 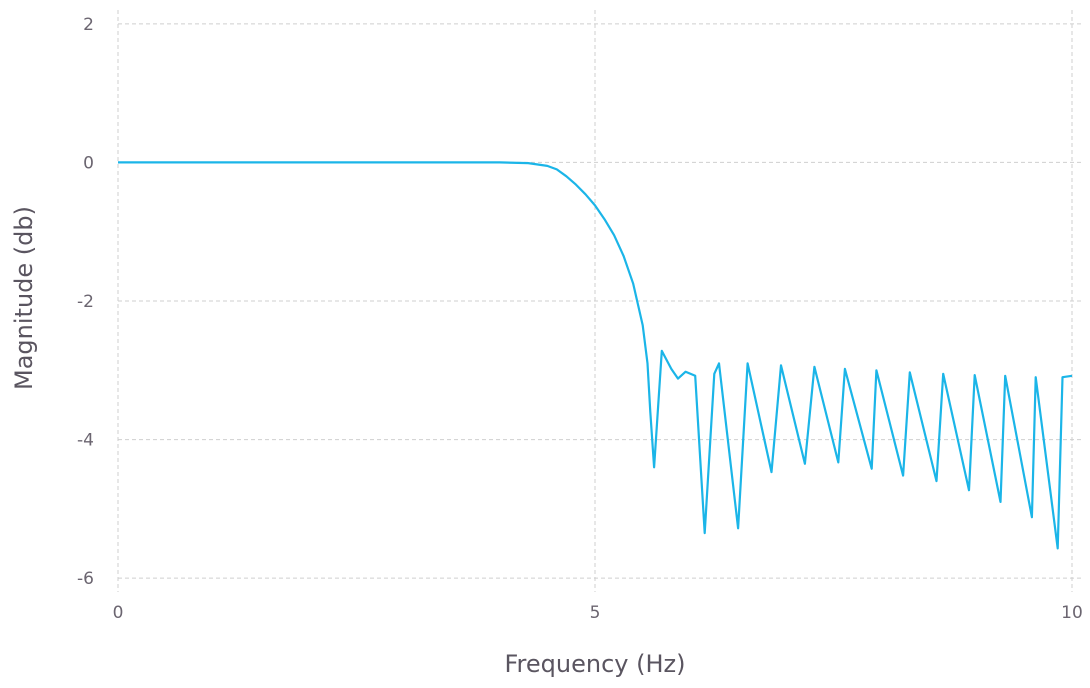 I want to click on y-tick-label: 0, so click(x=88, y=163).